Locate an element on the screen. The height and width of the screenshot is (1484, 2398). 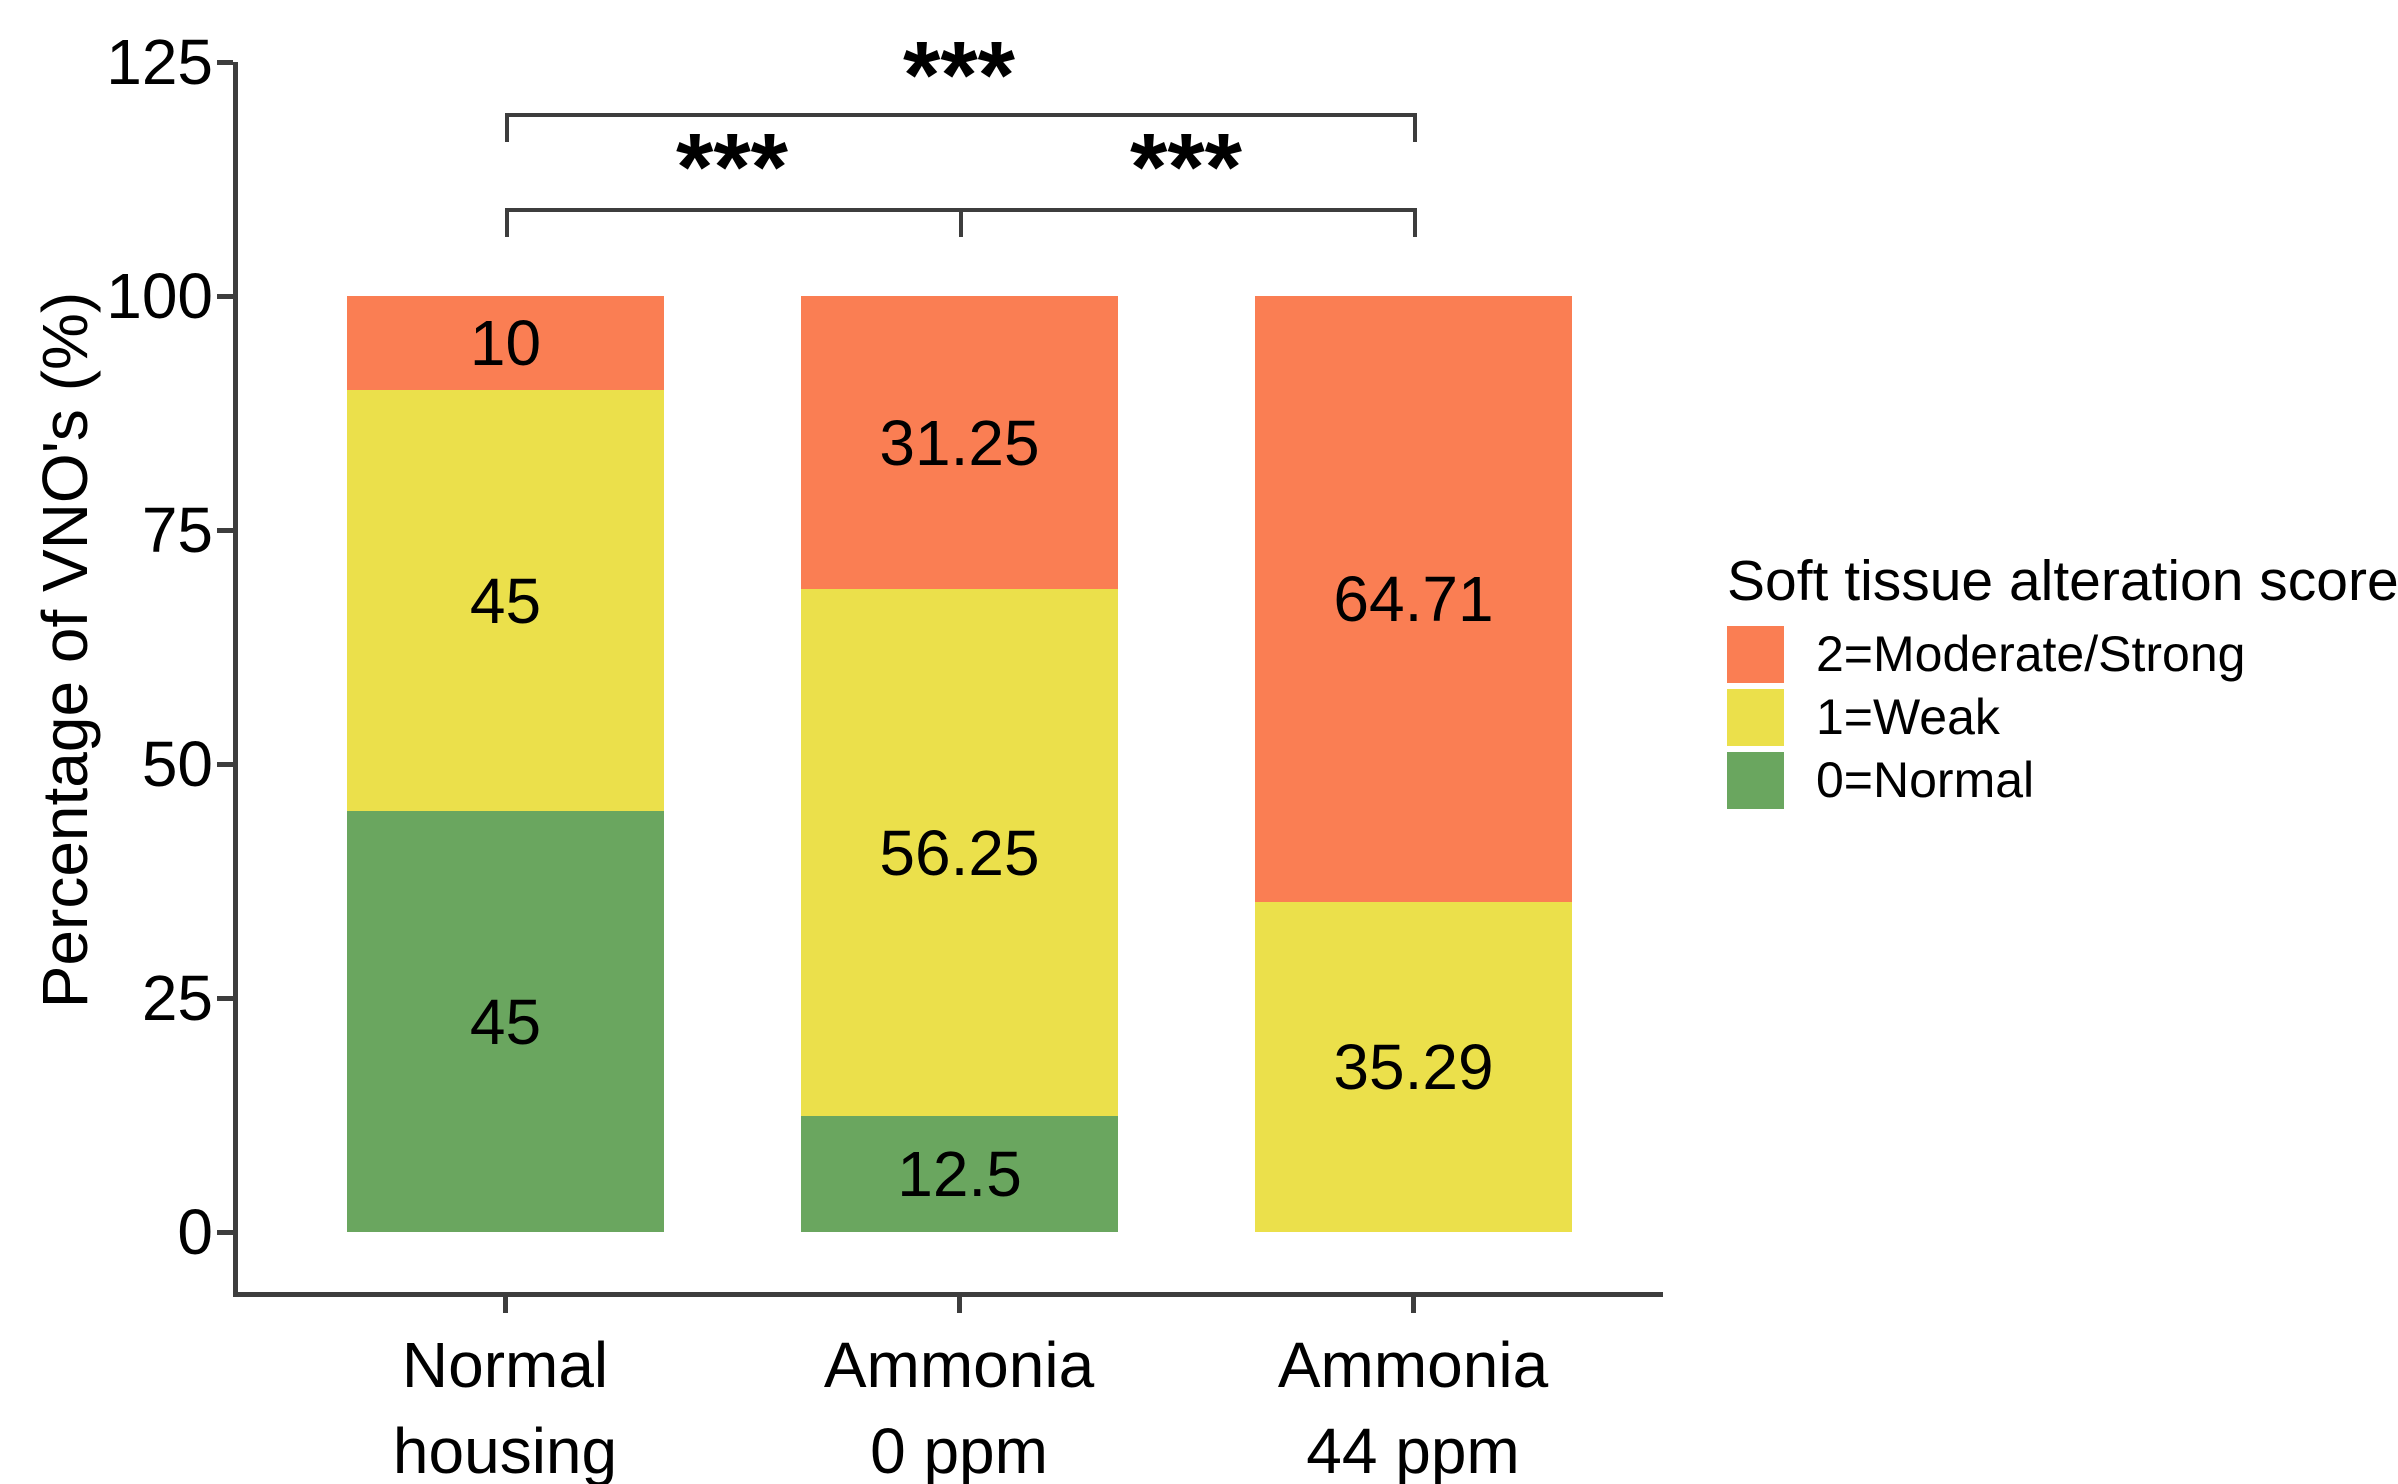
legend-item: 1=Weak is located at coordinates (2062, 717).